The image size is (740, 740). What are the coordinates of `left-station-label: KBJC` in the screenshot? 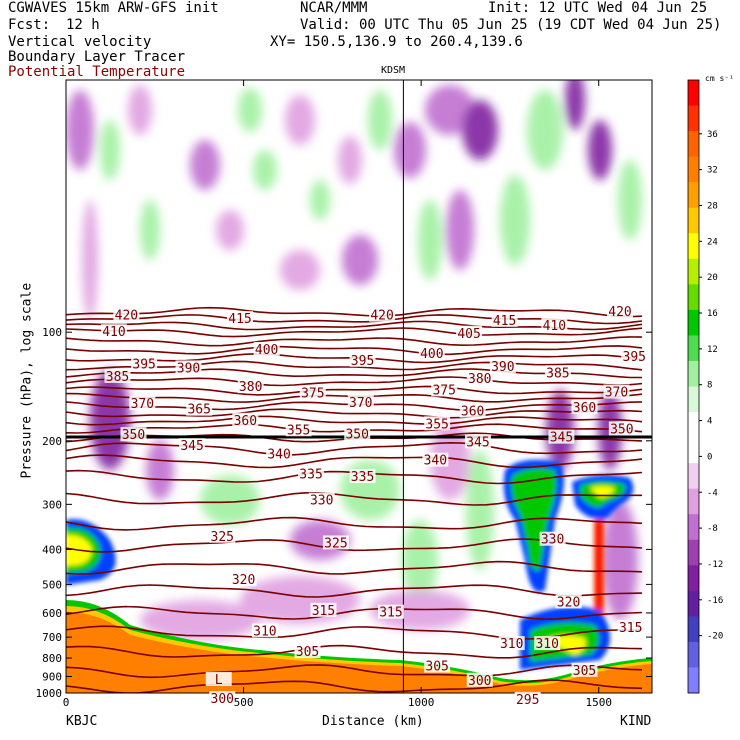 It's located at (82, 721).